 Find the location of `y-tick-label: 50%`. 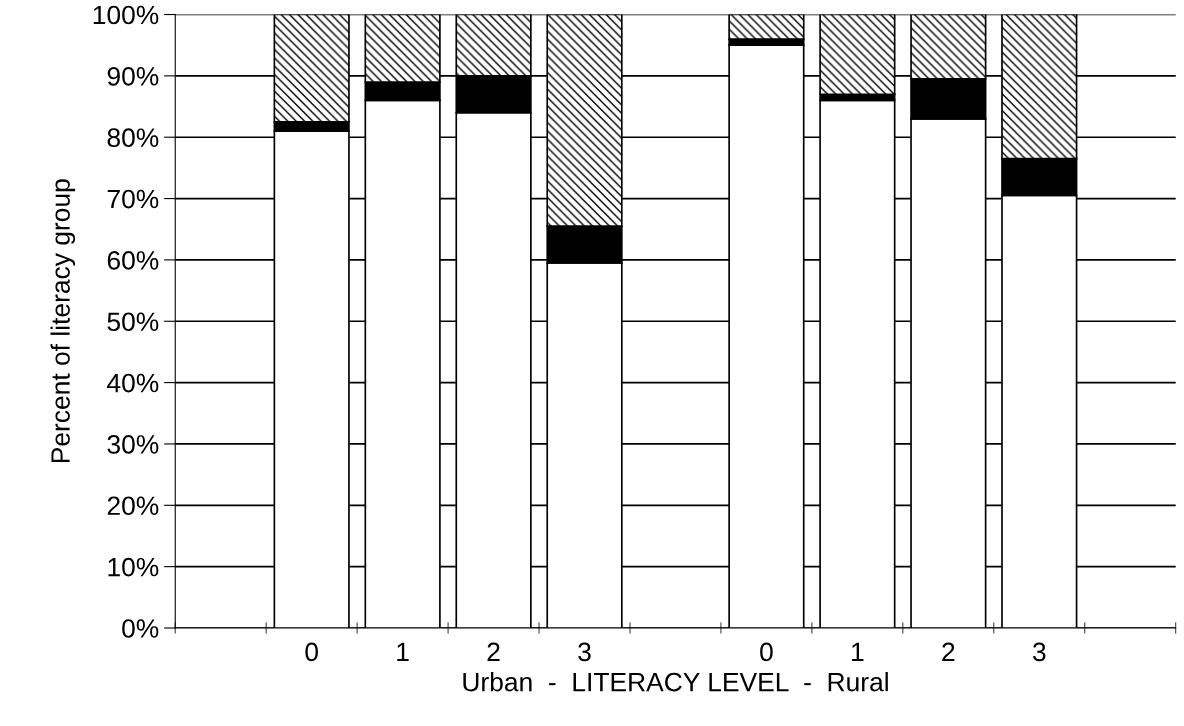

y-tick-label: 50% is located at coordinates (133, 322).